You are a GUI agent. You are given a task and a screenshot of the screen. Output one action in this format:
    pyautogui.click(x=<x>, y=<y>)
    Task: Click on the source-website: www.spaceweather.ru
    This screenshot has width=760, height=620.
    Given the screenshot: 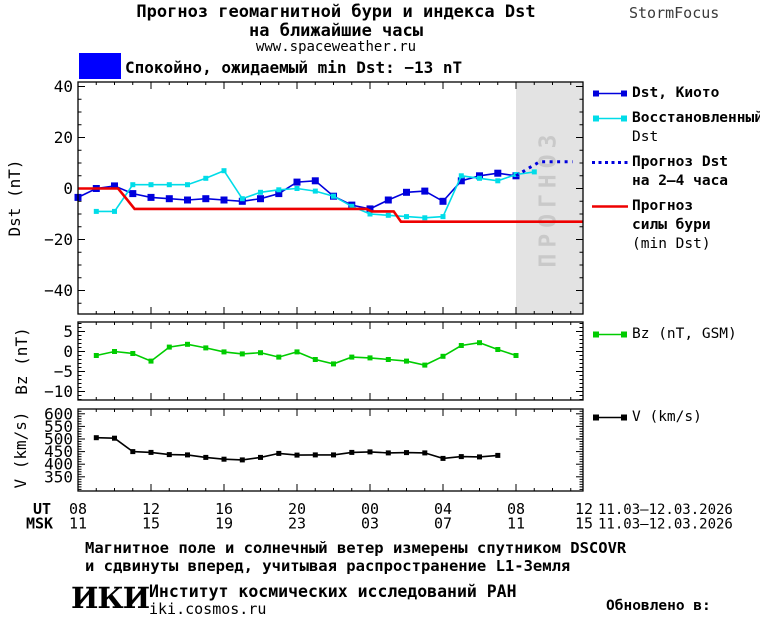 What is the action you would take?
    pyautogui.click(x=336, y=47)
    